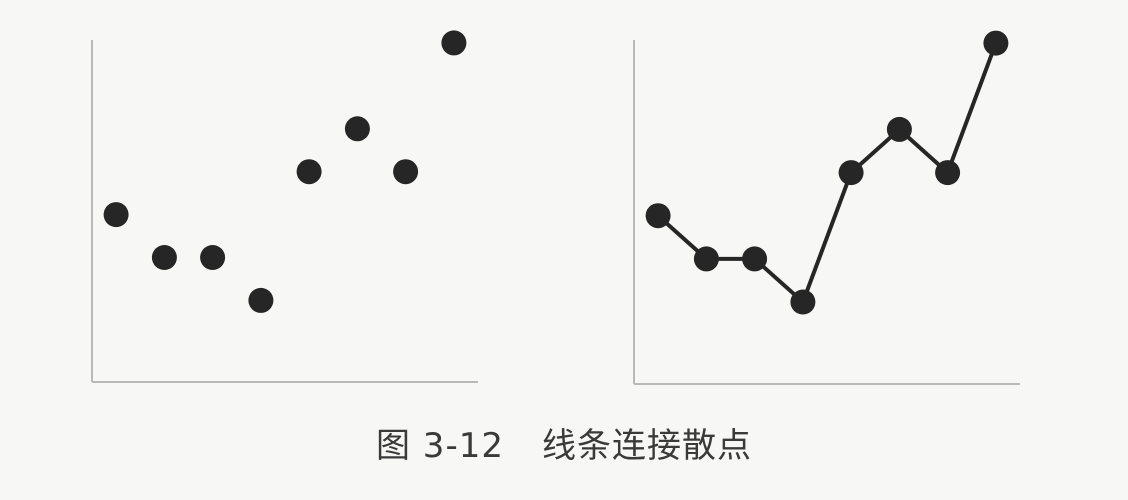 The height and width of the screenshot is (500, 1128). Describe the element at coordinates (440, 446) in the screenshot. I see `caption-figure-number: 图 3-12` at that location.